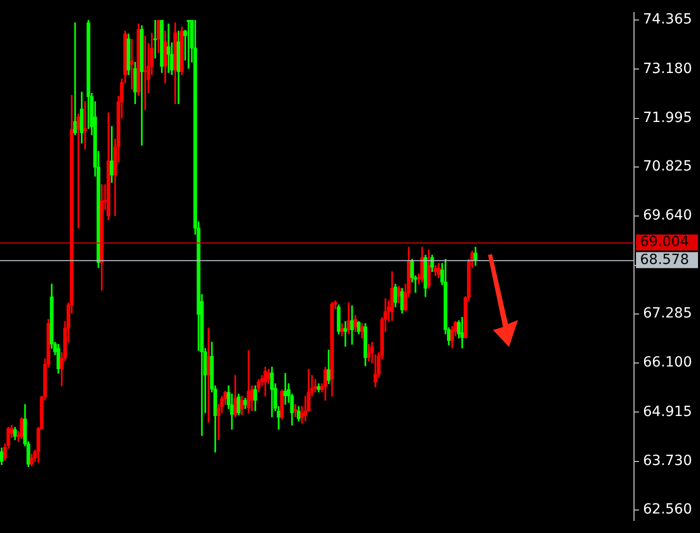 The image size is (700, 533). I want to click on y-tick-label: 73.180, so click(667, 68).